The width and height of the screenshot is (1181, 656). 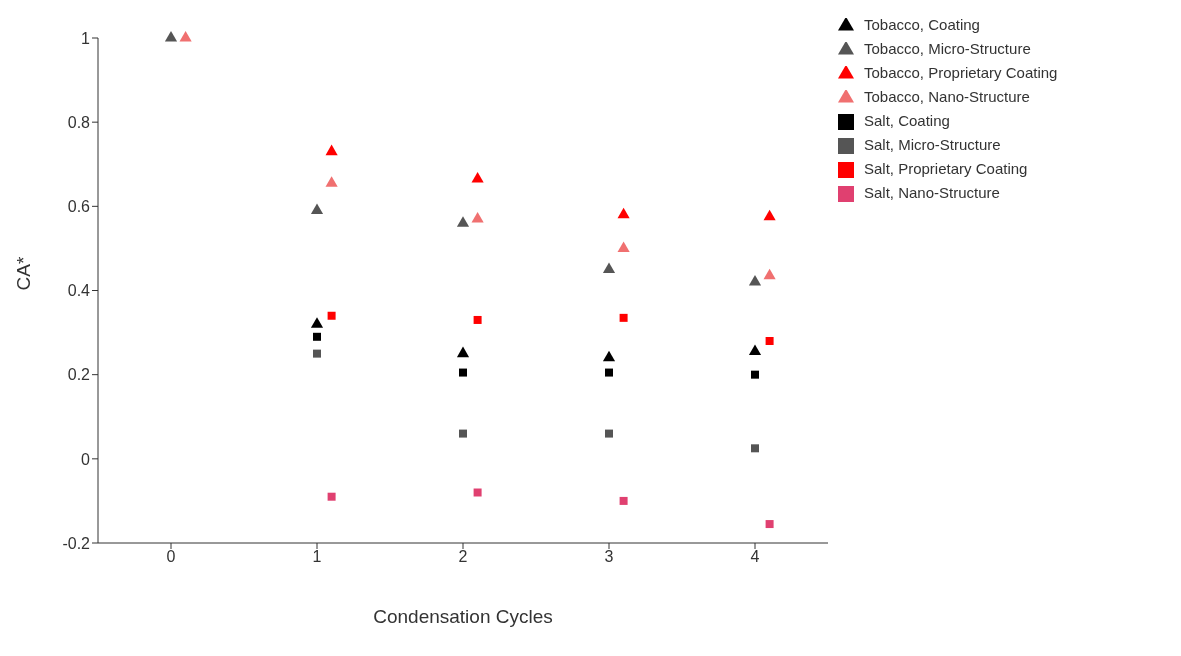 What do you see at coordinates (609, 557) in the screenshot?
I see `x-tick-label: 3` at bounding box center [609, 557].